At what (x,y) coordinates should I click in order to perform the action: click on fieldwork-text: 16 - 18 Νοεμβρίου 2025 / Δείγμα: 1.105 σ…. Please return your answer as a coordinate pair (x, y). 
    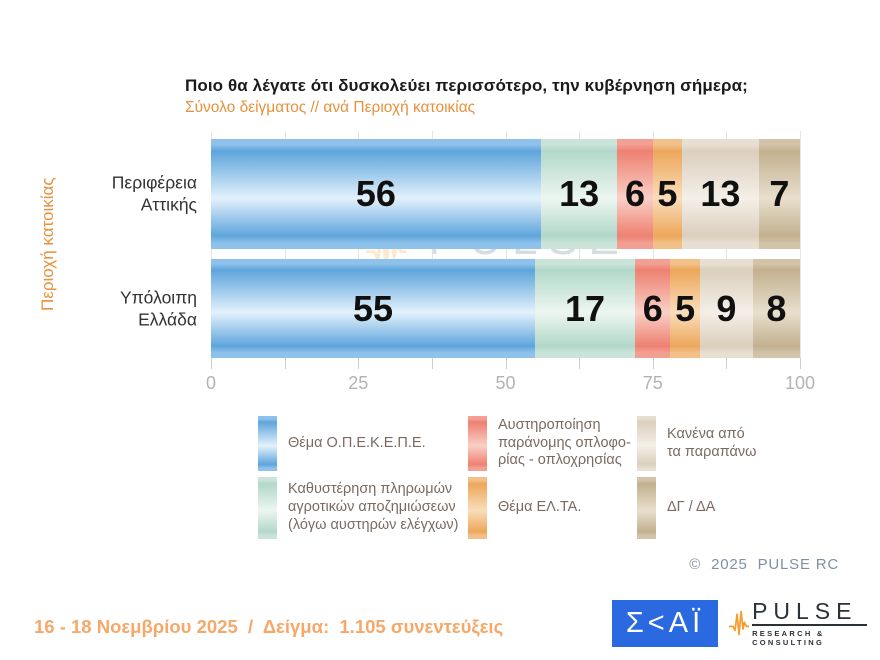
    Looking at the image, I should click on (269, 626).